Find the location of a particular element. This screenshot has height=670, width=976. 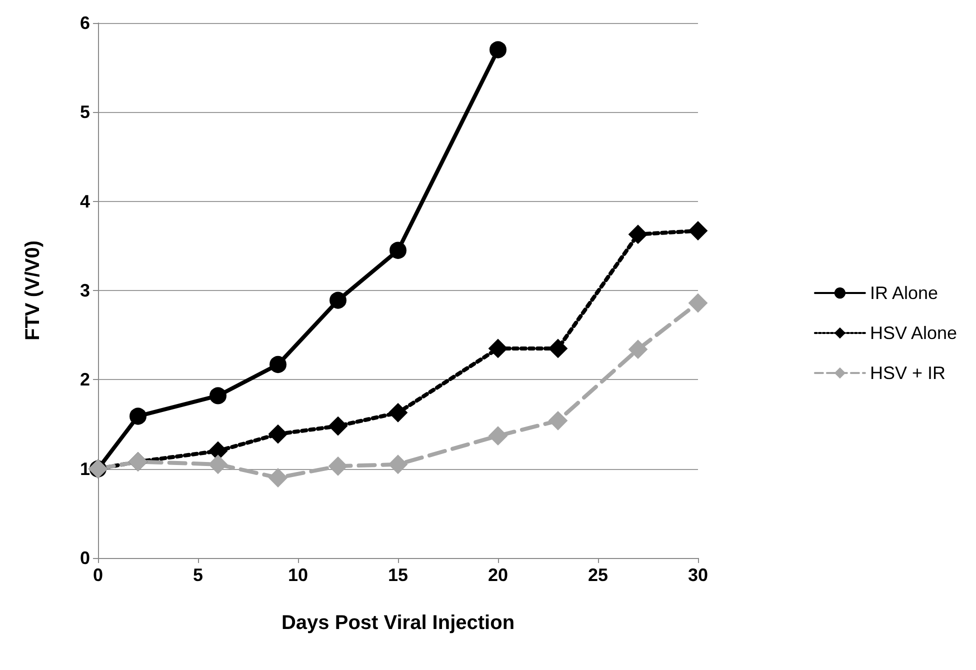

x-tick-label: 5 is located at coordinates (198, 575).